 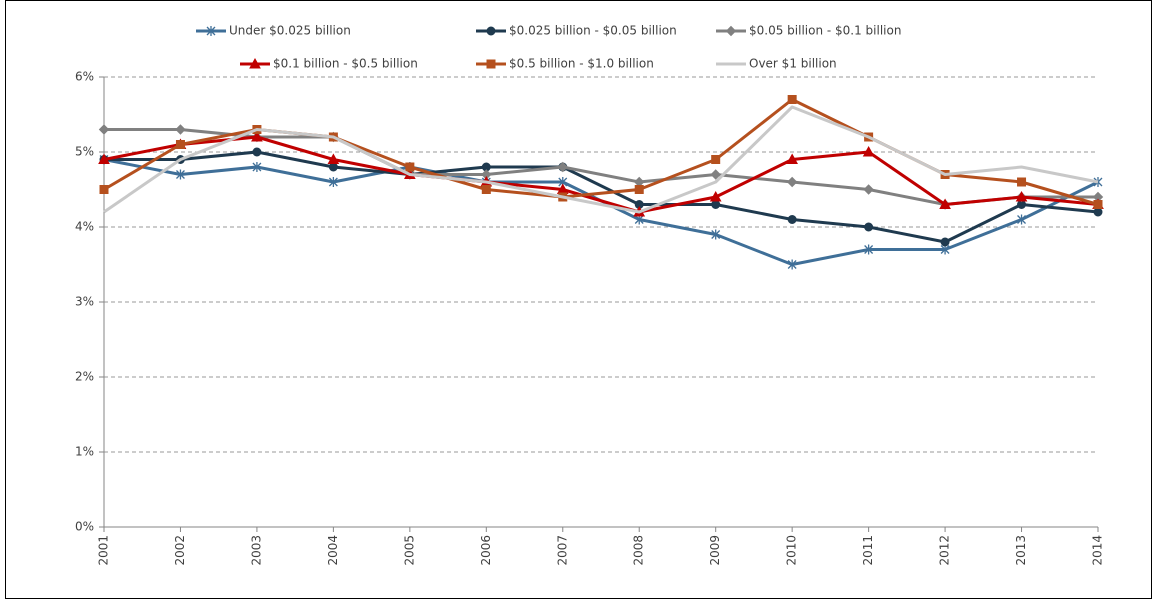 I want to click on x-tick-label: 2009, so click(x=715, y=550).